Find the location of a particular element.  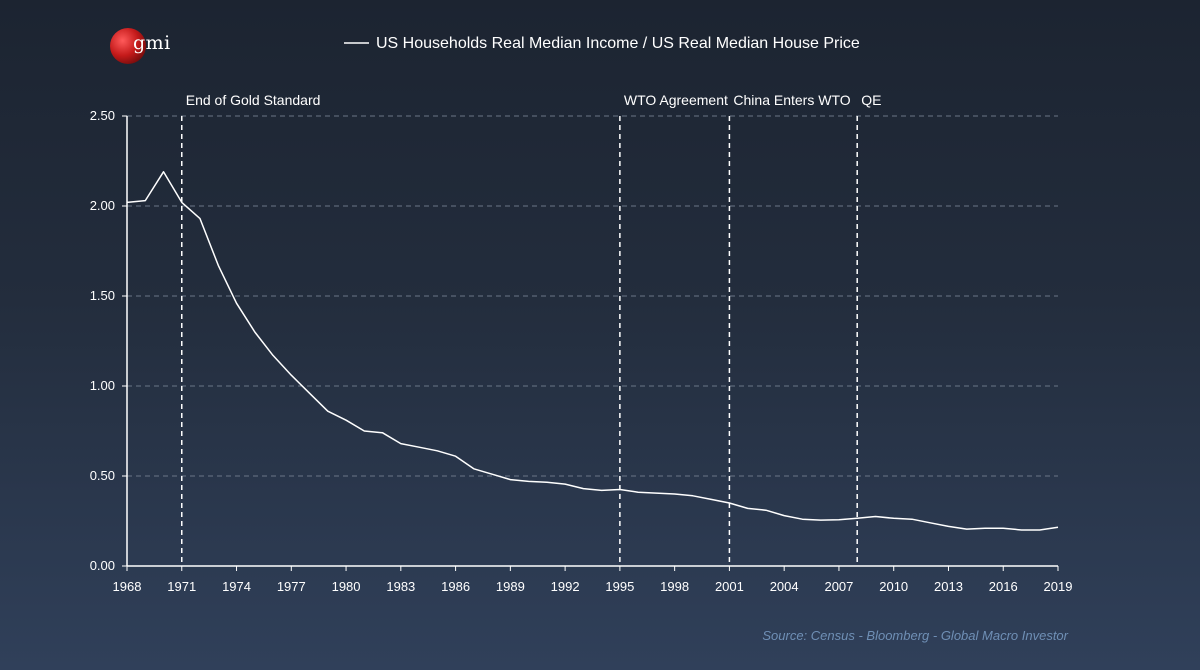

x-tick-label: 2001 is located at coordinates (729, 586).